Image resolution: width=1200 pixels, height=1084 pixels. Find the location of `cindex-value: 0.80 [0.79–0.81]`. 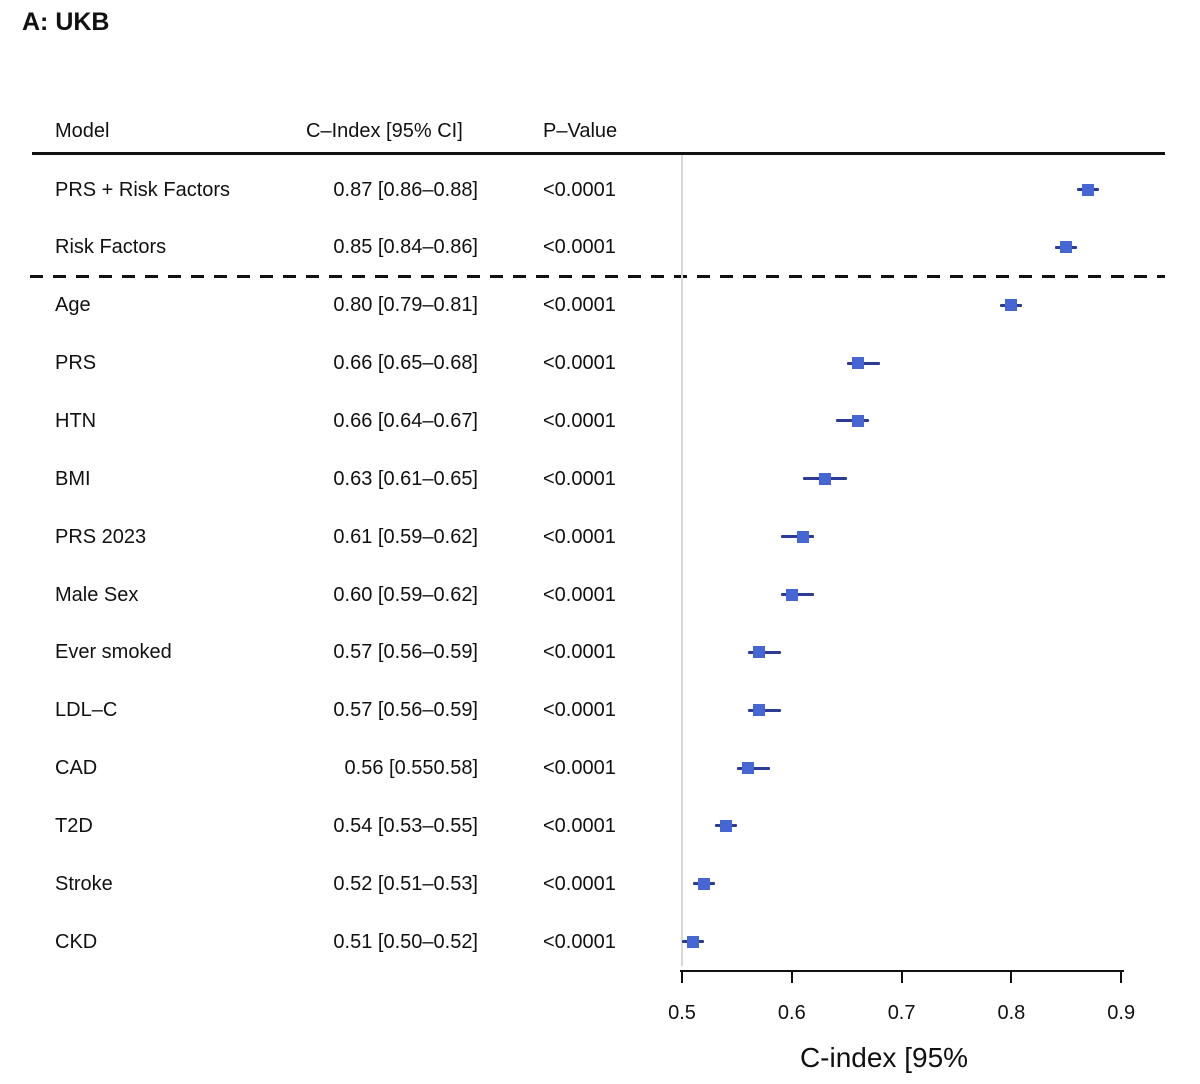

cindex-value: 0.80 [0.79–0.81] is located at coordinates (405, 305).